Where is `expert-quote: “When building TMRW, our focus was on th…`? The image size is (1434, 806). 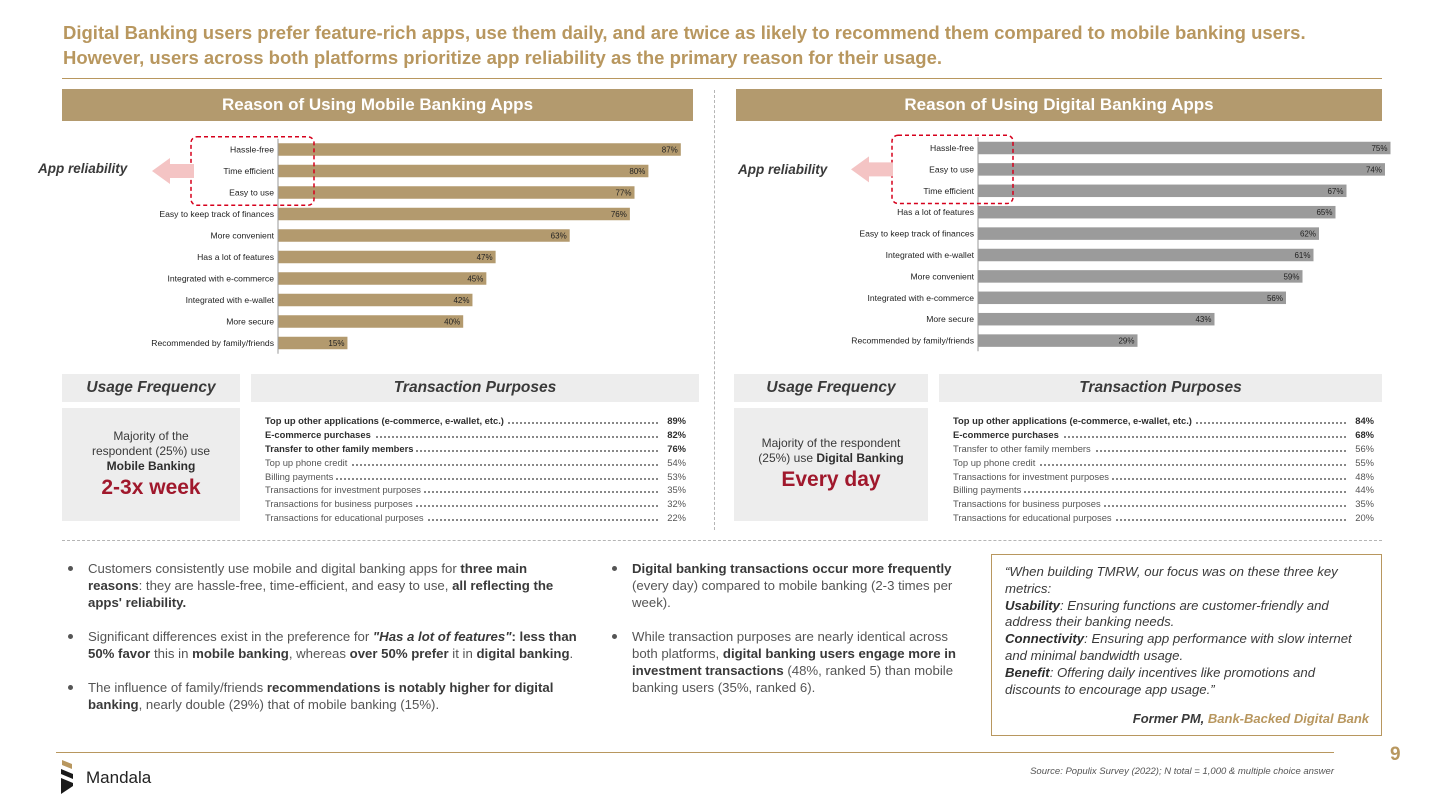
expert-quote: “When building TMRW, our focus was on th… is located at coordinates (1186, 645).